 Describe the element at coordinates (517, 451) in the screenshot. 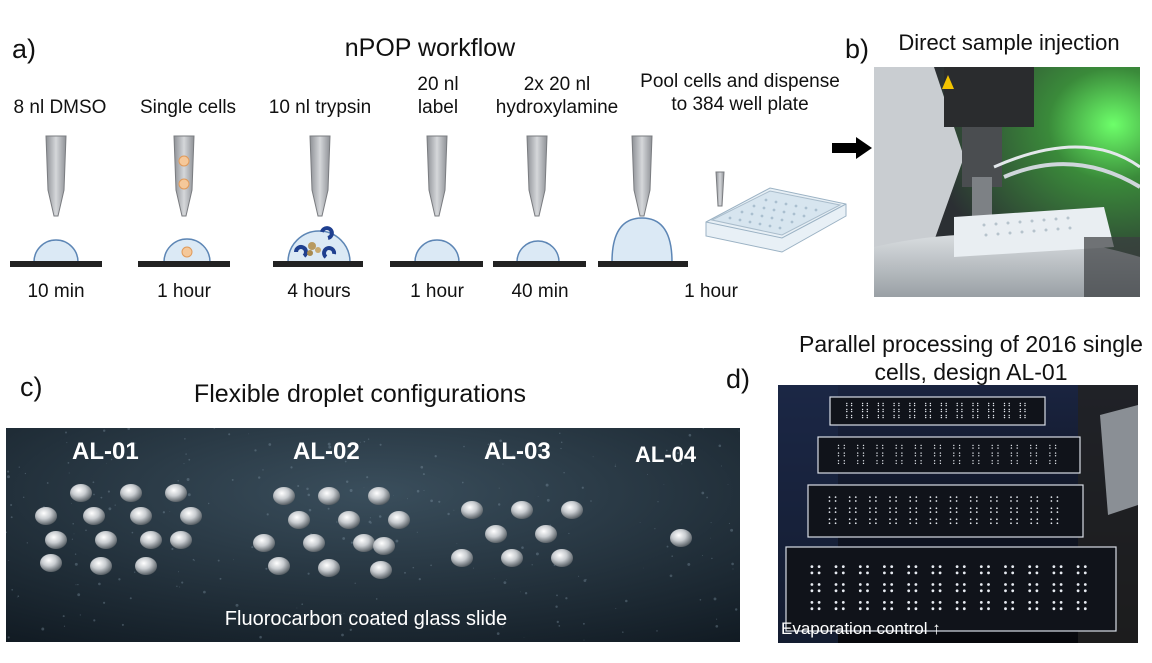

I see `design-label-al03: AL-03` at that location.